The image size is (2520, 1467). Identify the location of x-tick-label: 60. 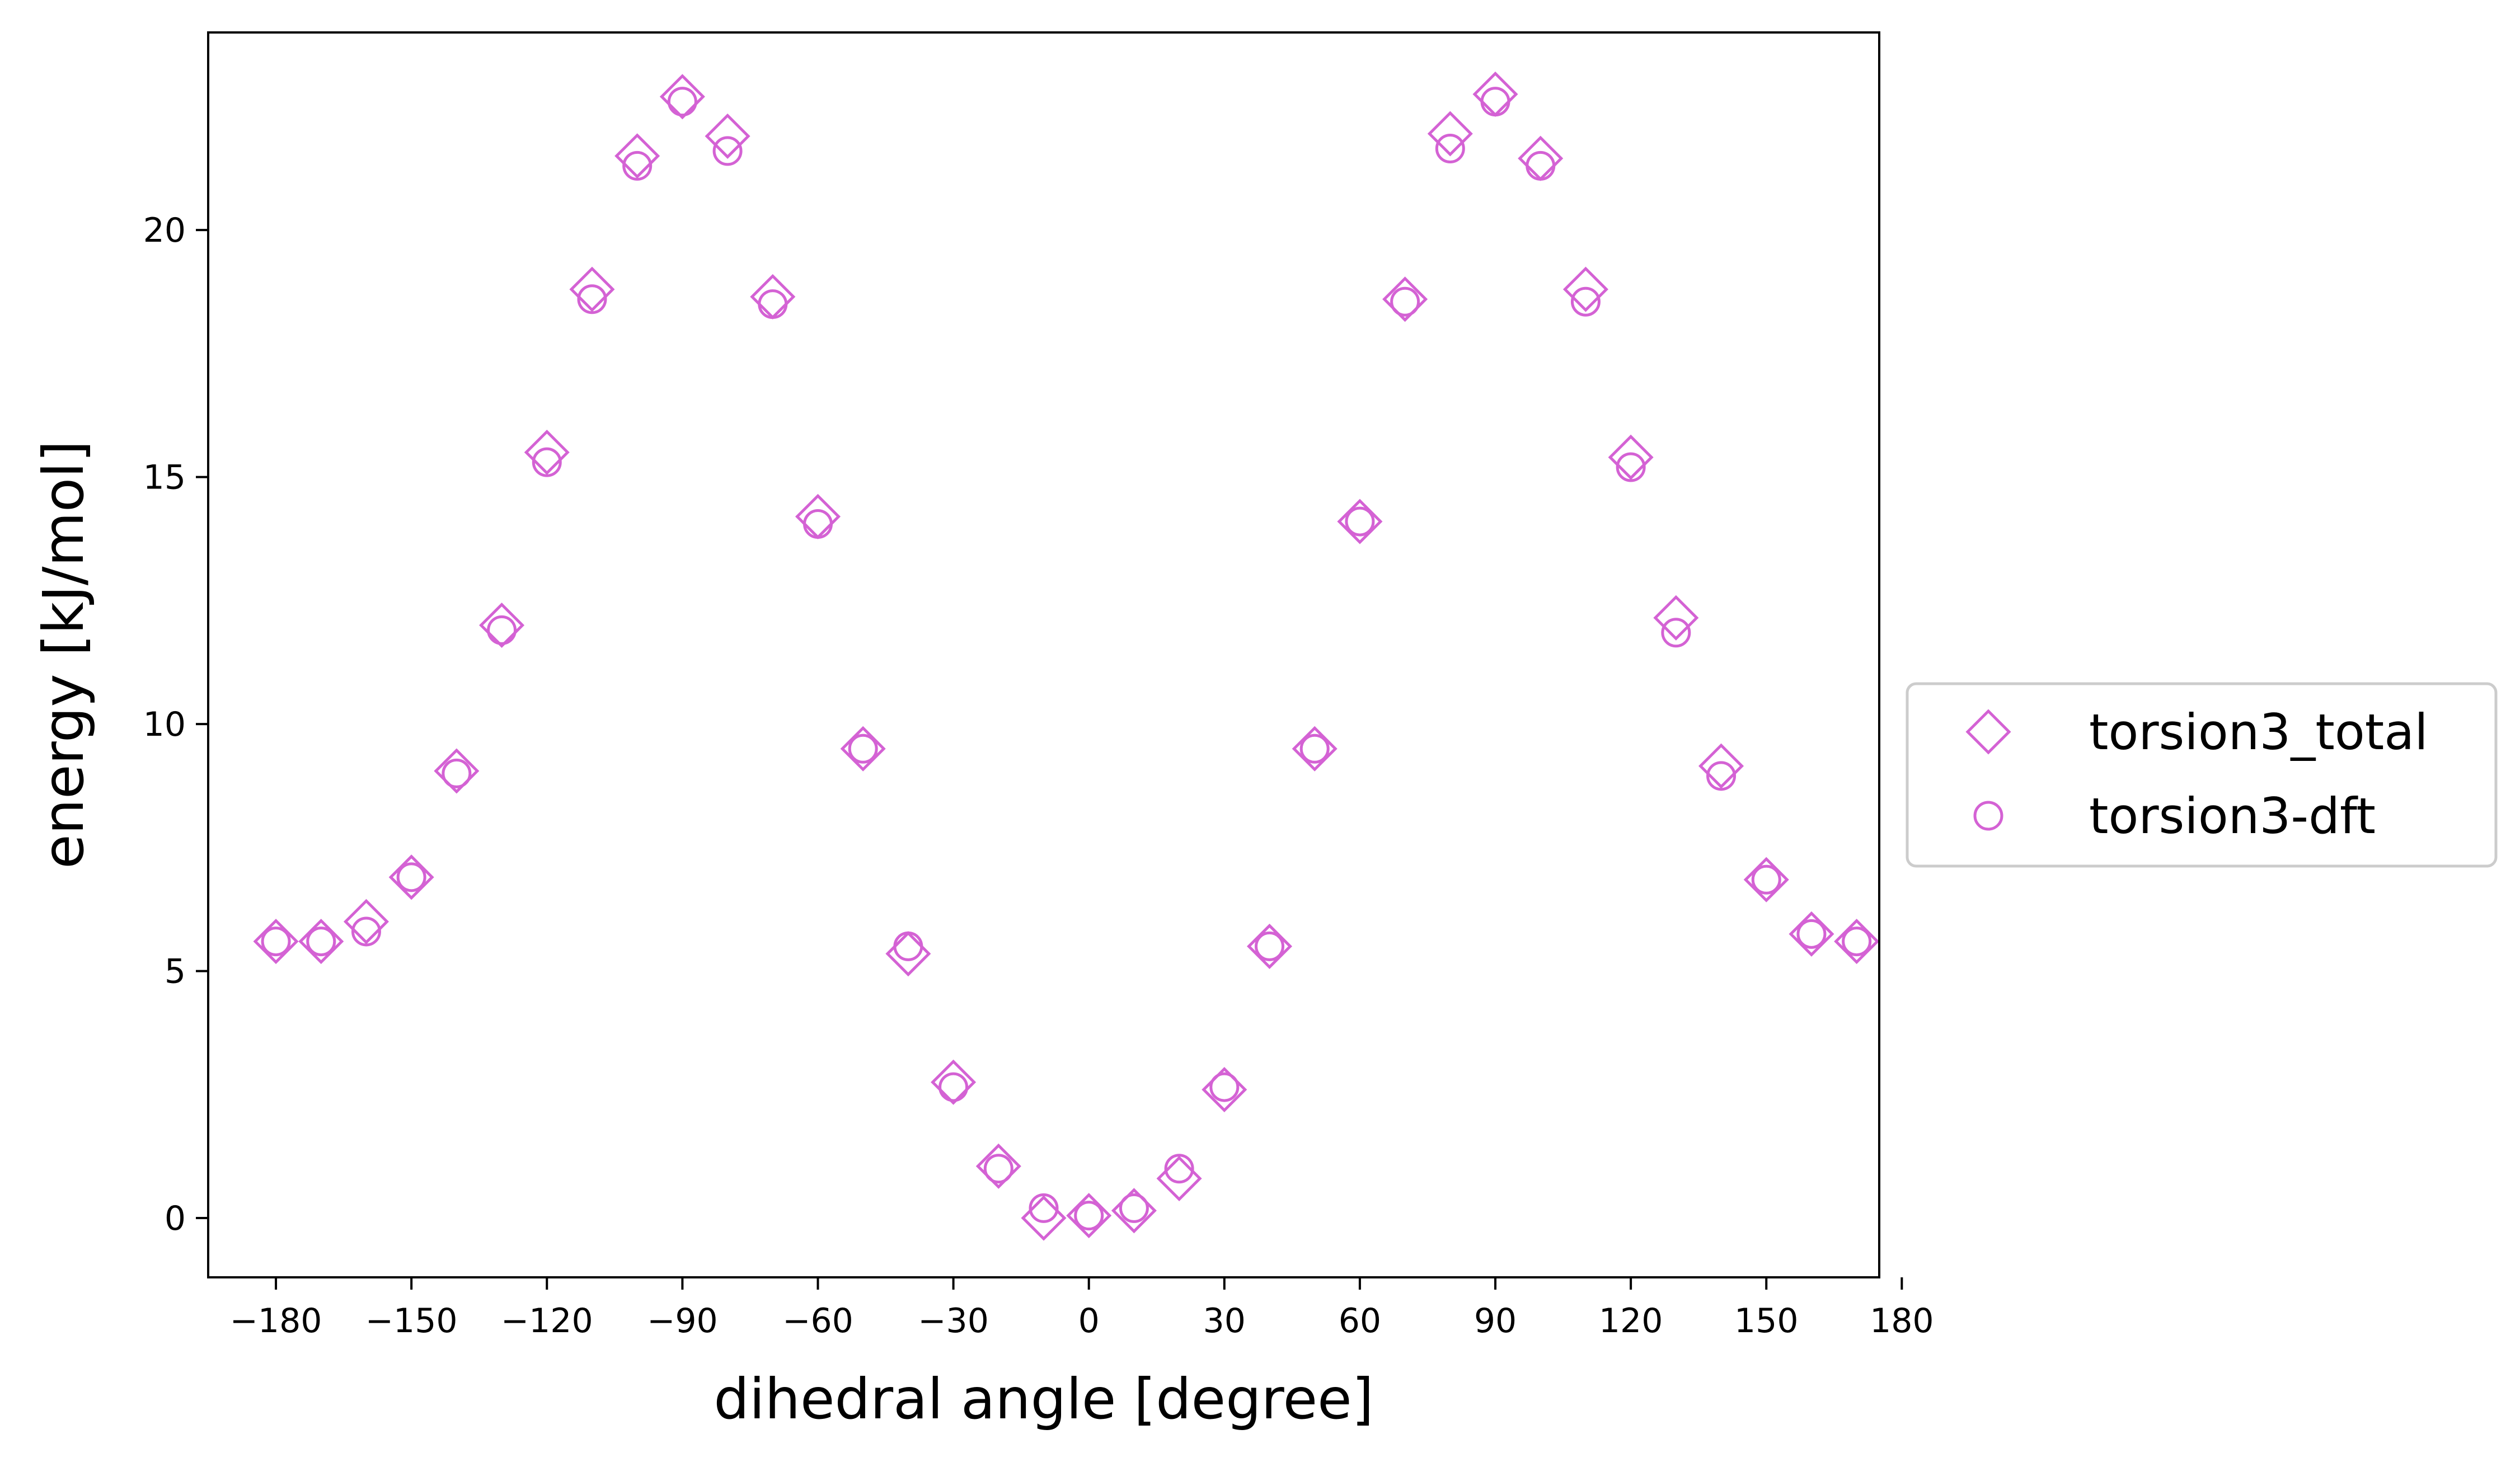
(1360, 1321).